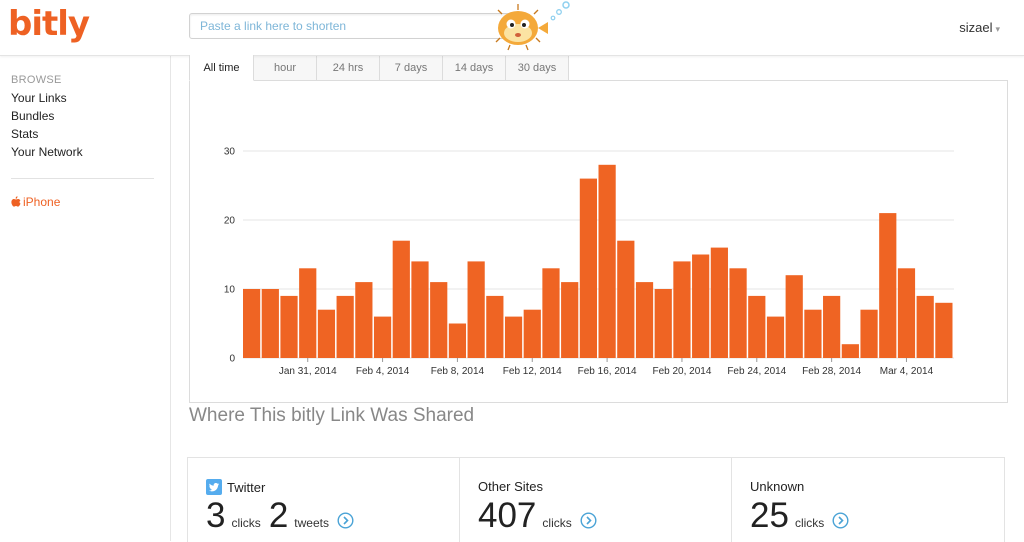 The image size is (1024, 542). What do you see at coordinates (383, 371) in the screenshot?
I see `x-tick-label: Feb 4, 2014` at bounding box center [383, 371].